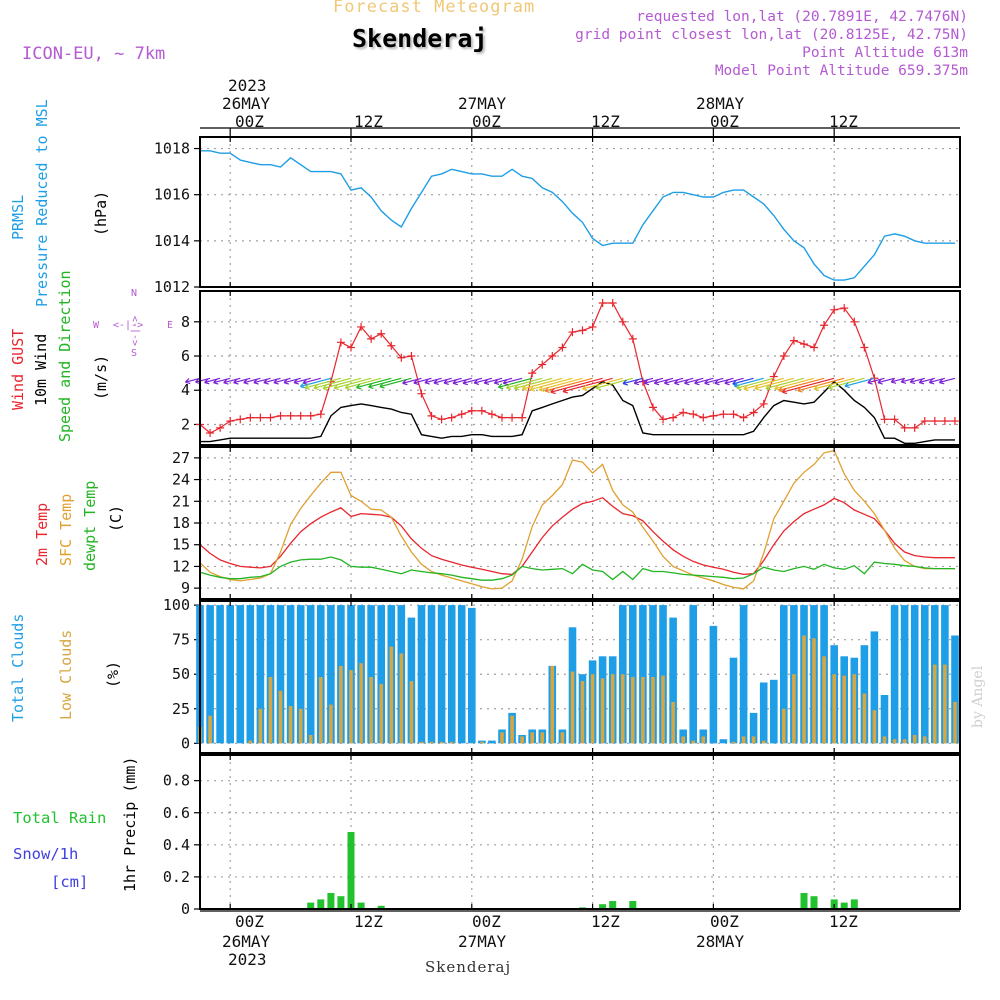  I want to click on bottom-hour-6: 12Z, so click(843, 921).